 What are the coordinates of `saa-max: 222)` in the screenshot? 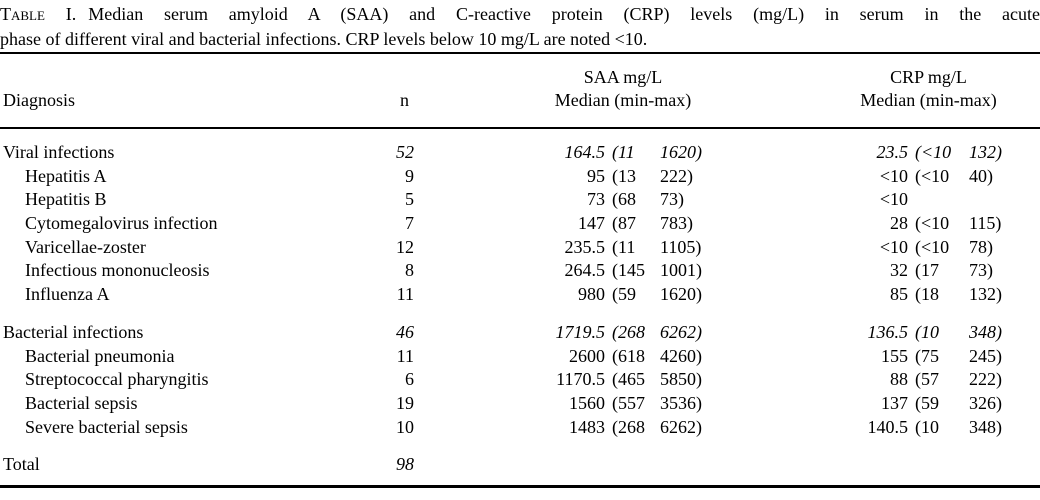 It's located at (676, 175).